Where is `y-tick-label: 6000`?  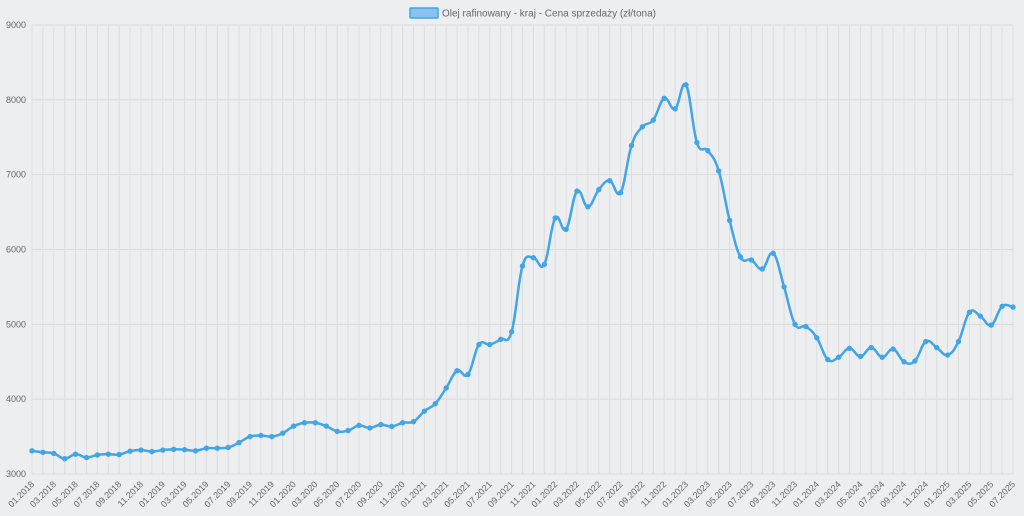
y-tick-label: 6000 is located at coordinates (16, 250).